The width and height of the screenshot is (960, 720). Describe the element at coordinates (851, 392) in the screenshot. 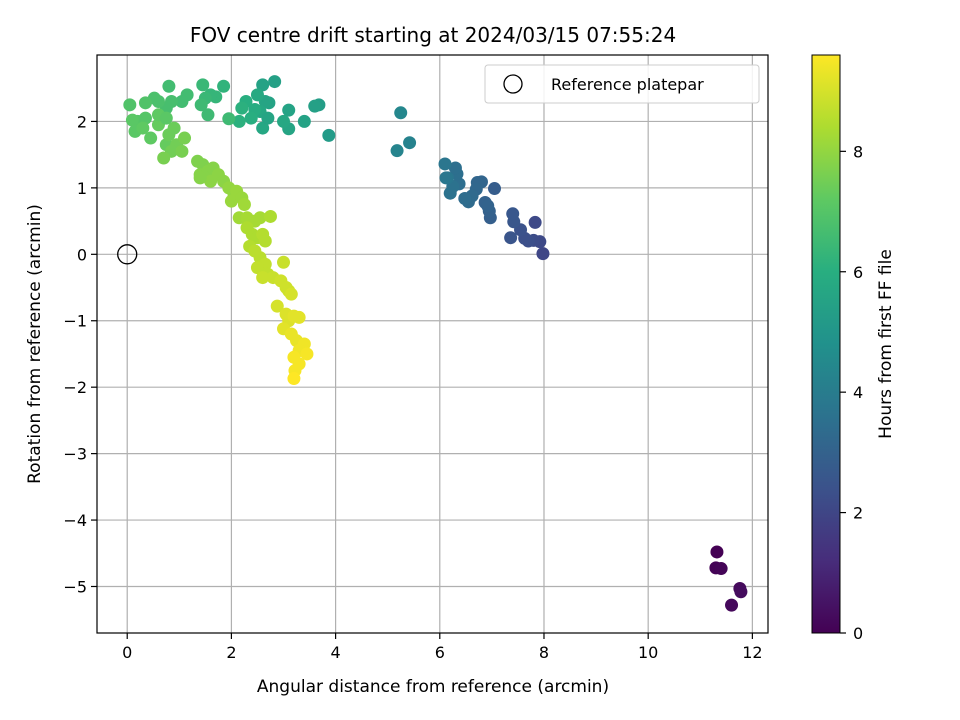

I see `colorbar-ticks: 0 2 4 6 8` at that location.